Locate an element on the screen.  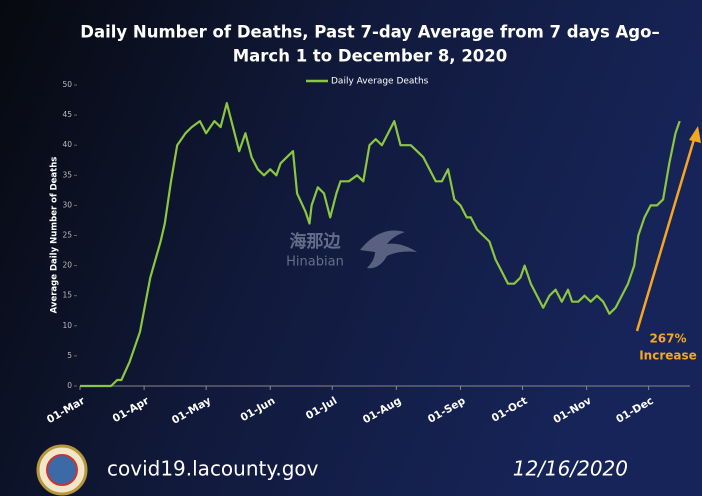
y-tick-label: 40 is located at coordinates (67, 144).